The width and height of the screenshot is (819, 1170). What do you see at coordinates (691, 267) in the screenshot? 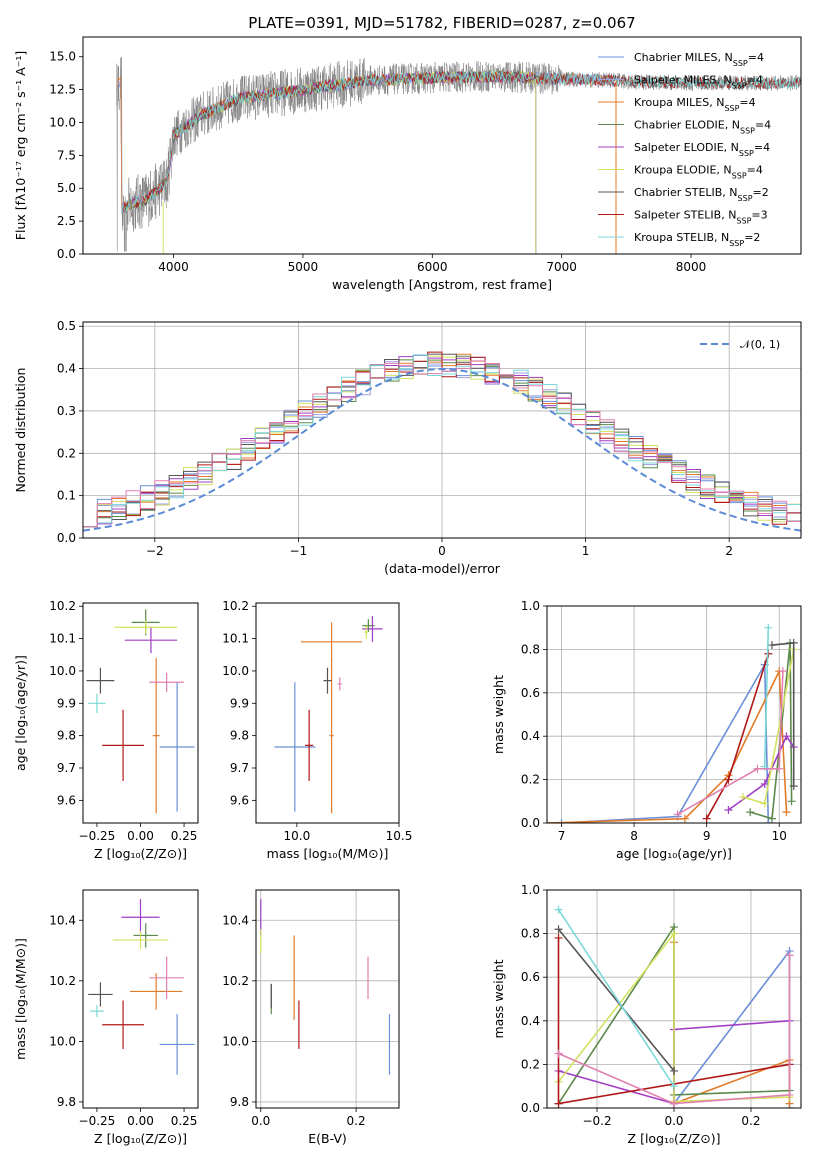
I see `x-tick-label: 8000` at bounding box center [691, 267].